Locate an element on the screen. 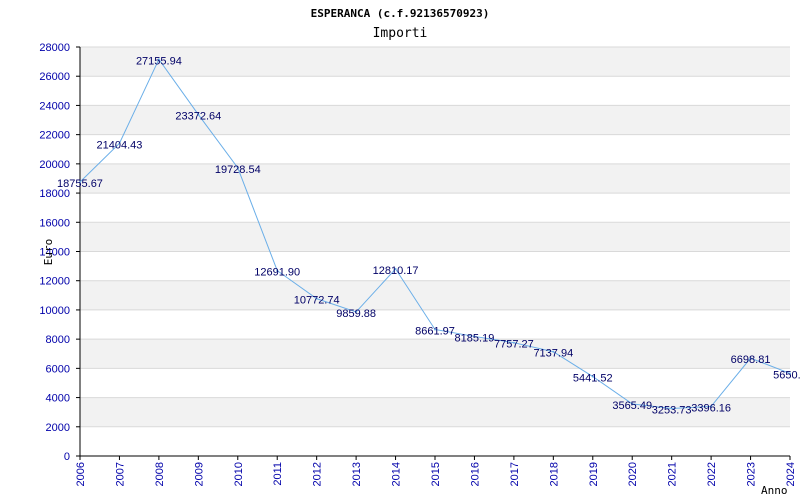  x-tick-label: 2022 is located at coordinates (712, 474).